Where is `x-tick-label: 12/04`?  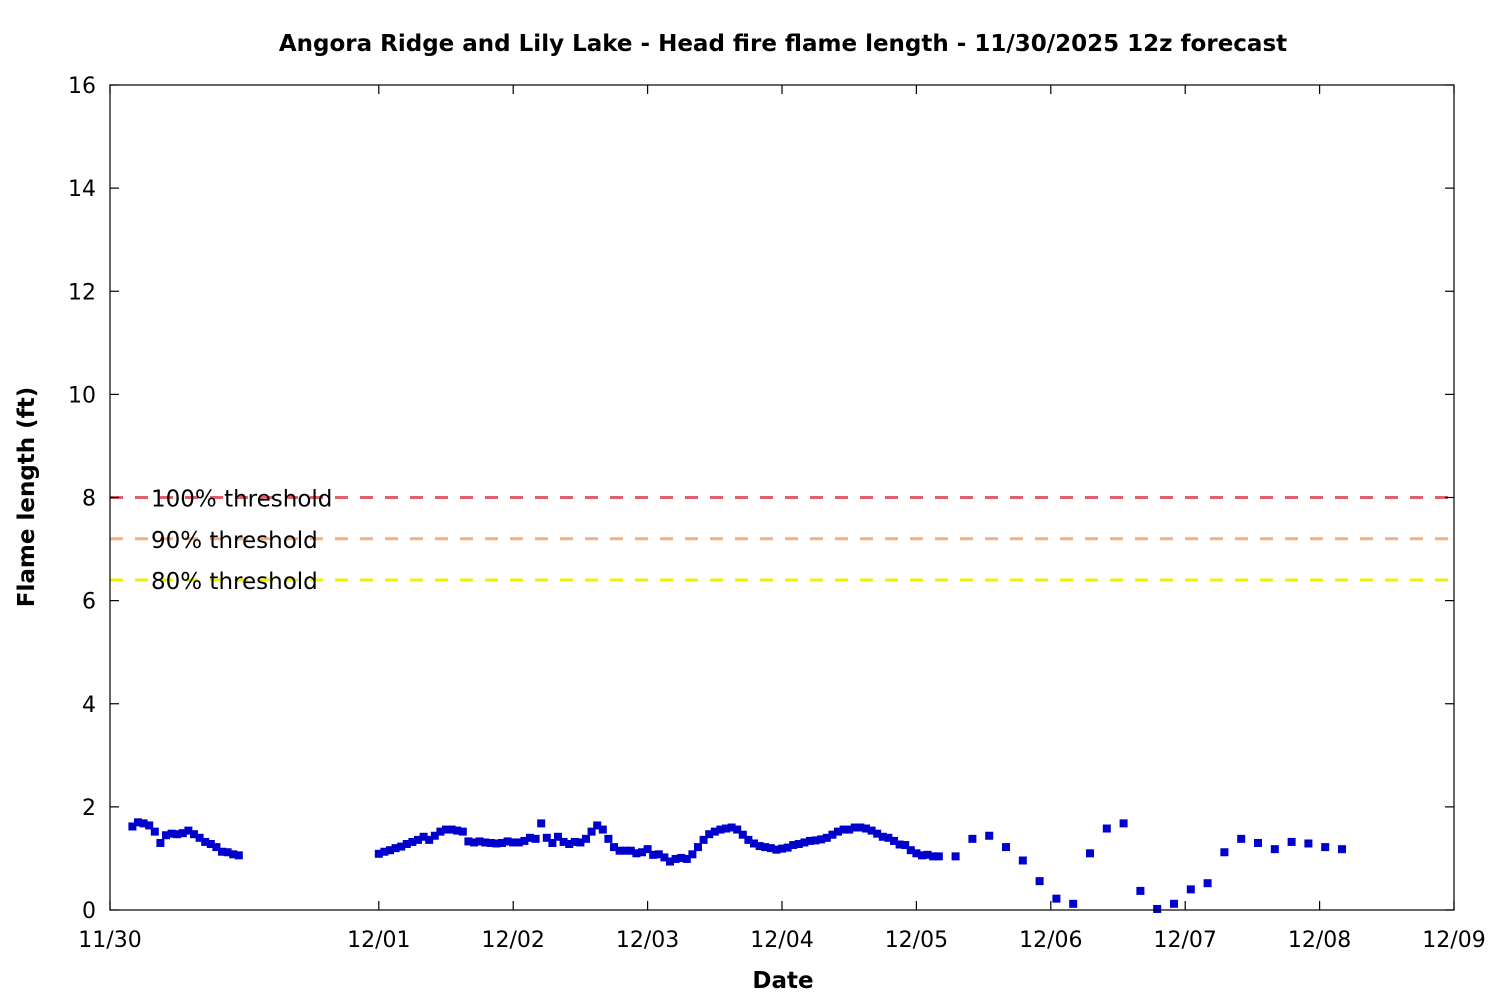 x-tick-label: 12/04 is located at coordinates (781, 940).